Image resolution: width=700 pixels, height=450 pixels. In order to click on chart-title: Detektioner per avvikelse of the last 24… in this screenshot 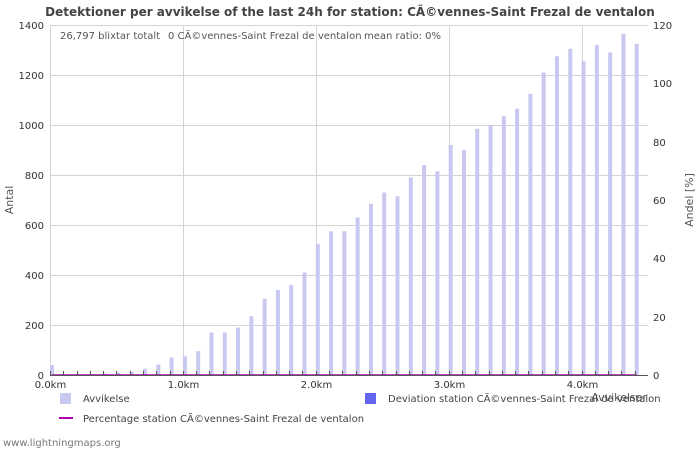, I will do `click(350, 11)`.